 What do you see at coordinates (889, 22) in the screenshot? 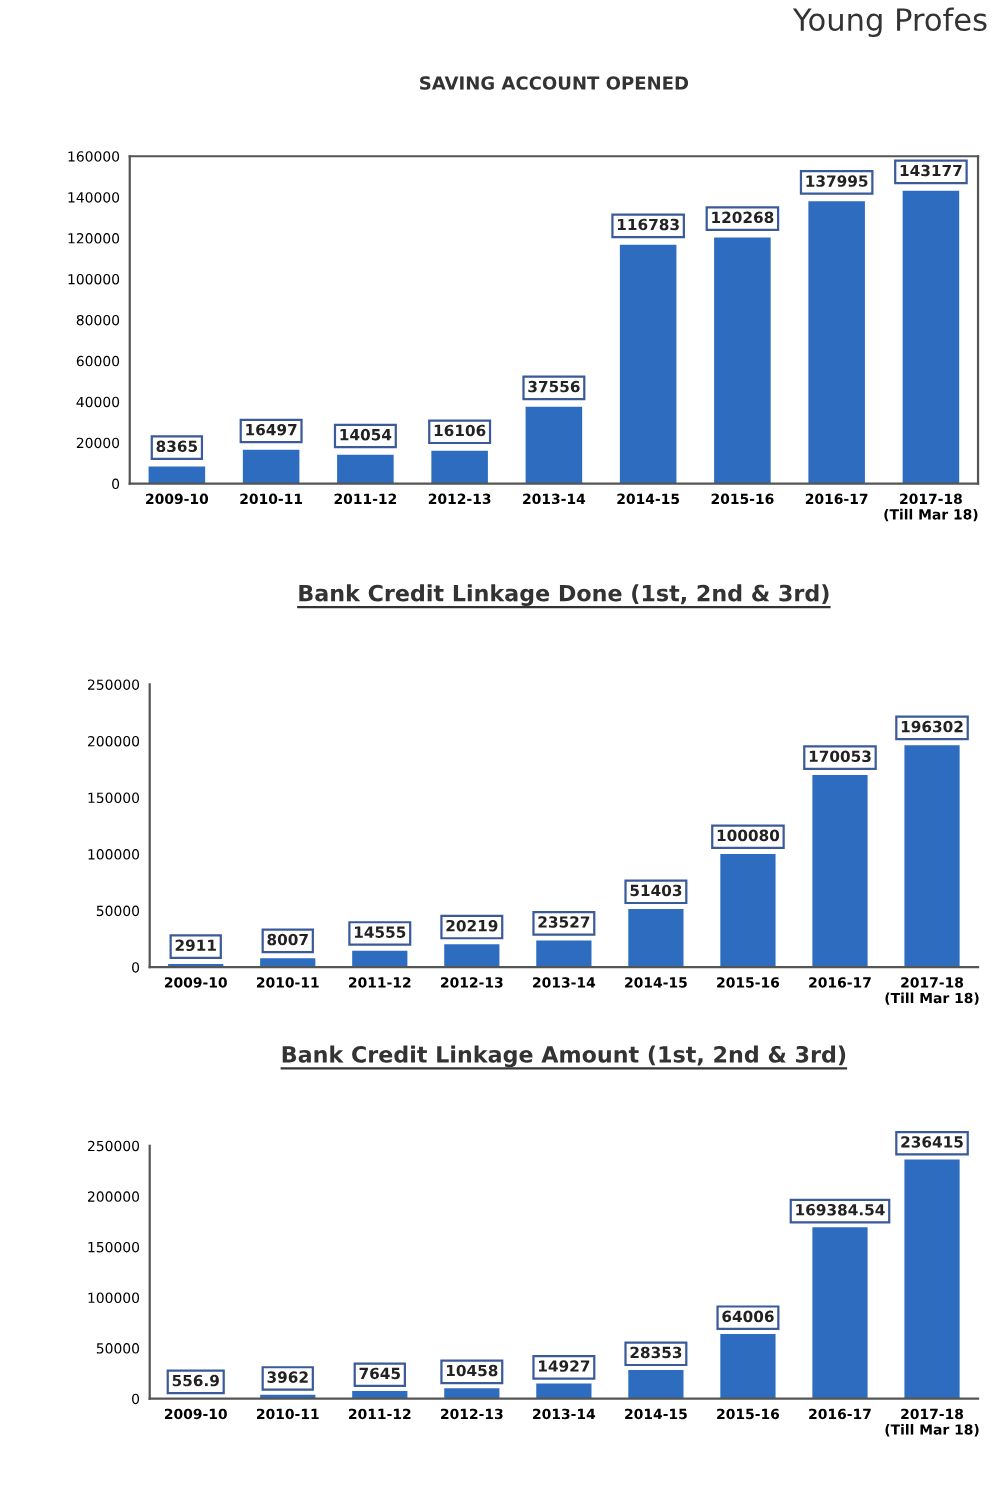
I see `text: Young Profes` at bounding box center [889, 22].